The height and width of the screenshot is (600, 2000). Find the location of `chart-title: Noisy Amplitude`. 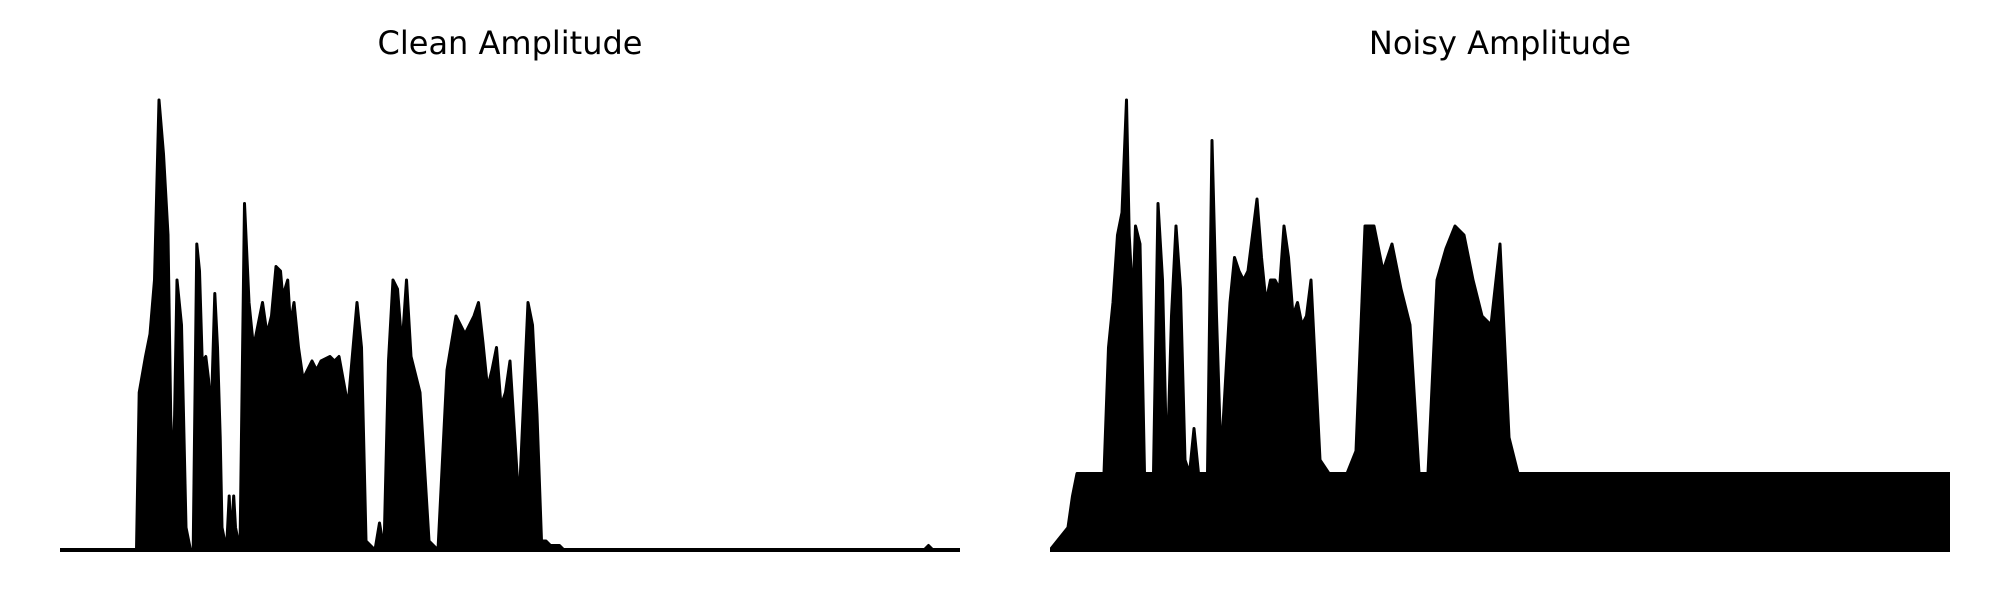

chart-title: Noisy Amplitude is located at coordinates (1500, 43).